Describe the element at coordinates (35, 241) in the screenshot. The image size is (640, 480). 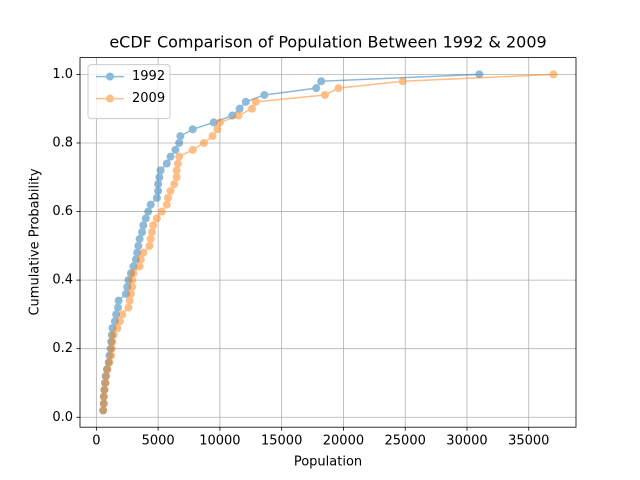
I see `y-axis-label: Cumulative Probability` at that location.